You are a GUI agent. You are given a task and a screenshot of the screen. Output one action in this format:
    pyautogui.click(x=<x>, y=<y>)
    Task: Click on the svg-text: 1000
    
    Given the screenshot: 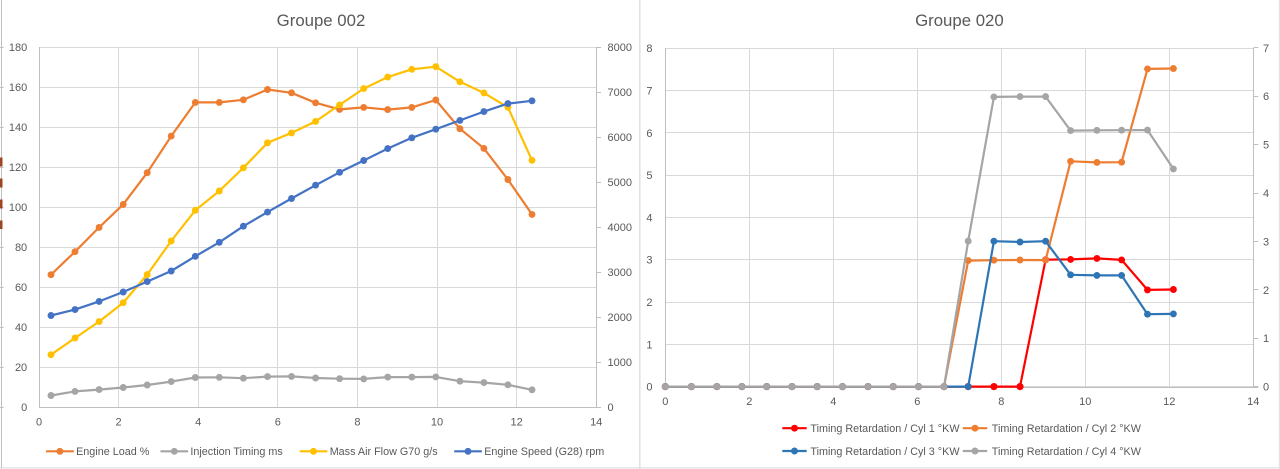 What is the action you would take?
    pyautogui.click(x=620, y=363)
    